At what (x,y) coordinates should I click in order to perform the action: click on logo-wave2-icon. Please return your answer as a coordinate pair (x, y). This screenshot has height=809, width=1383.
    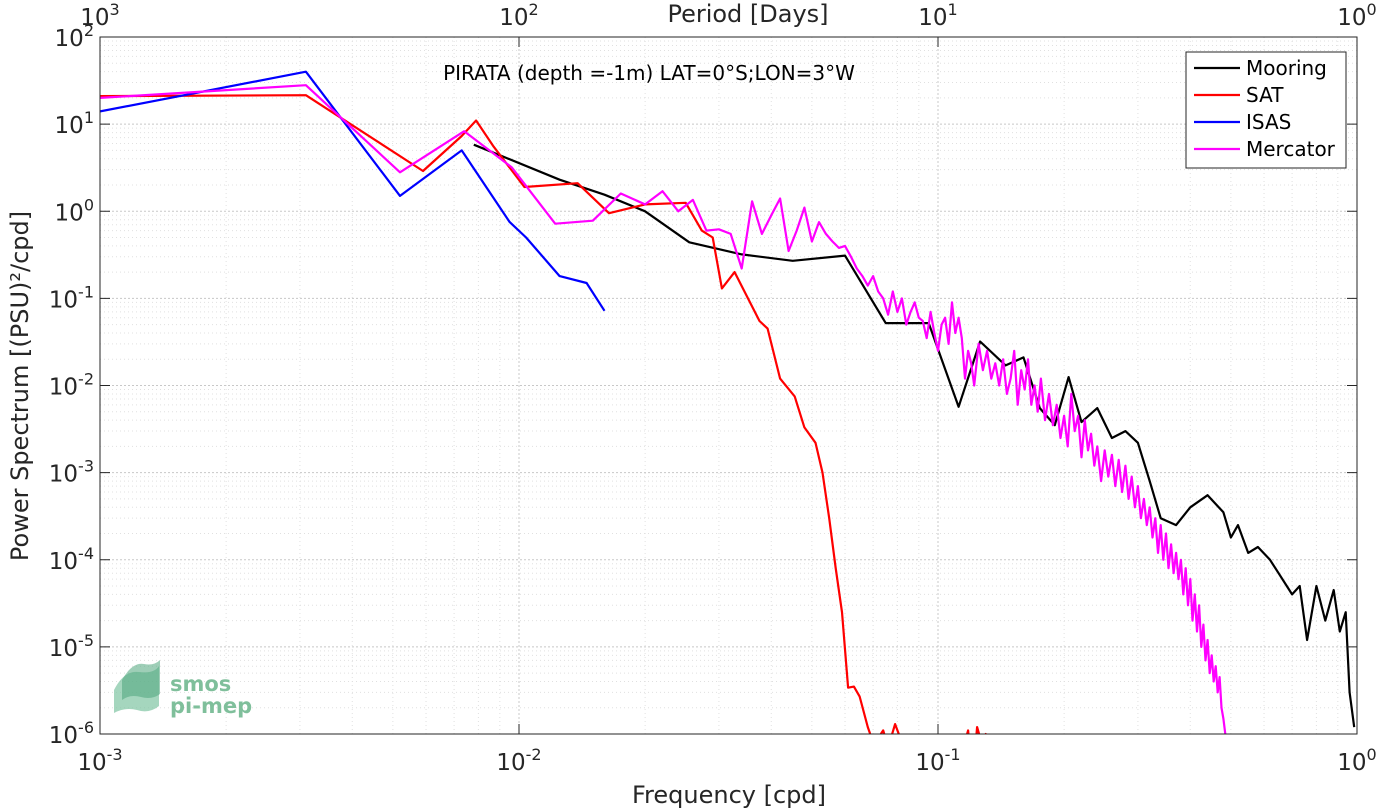
    Looking at the image, I should click on (141, 680).